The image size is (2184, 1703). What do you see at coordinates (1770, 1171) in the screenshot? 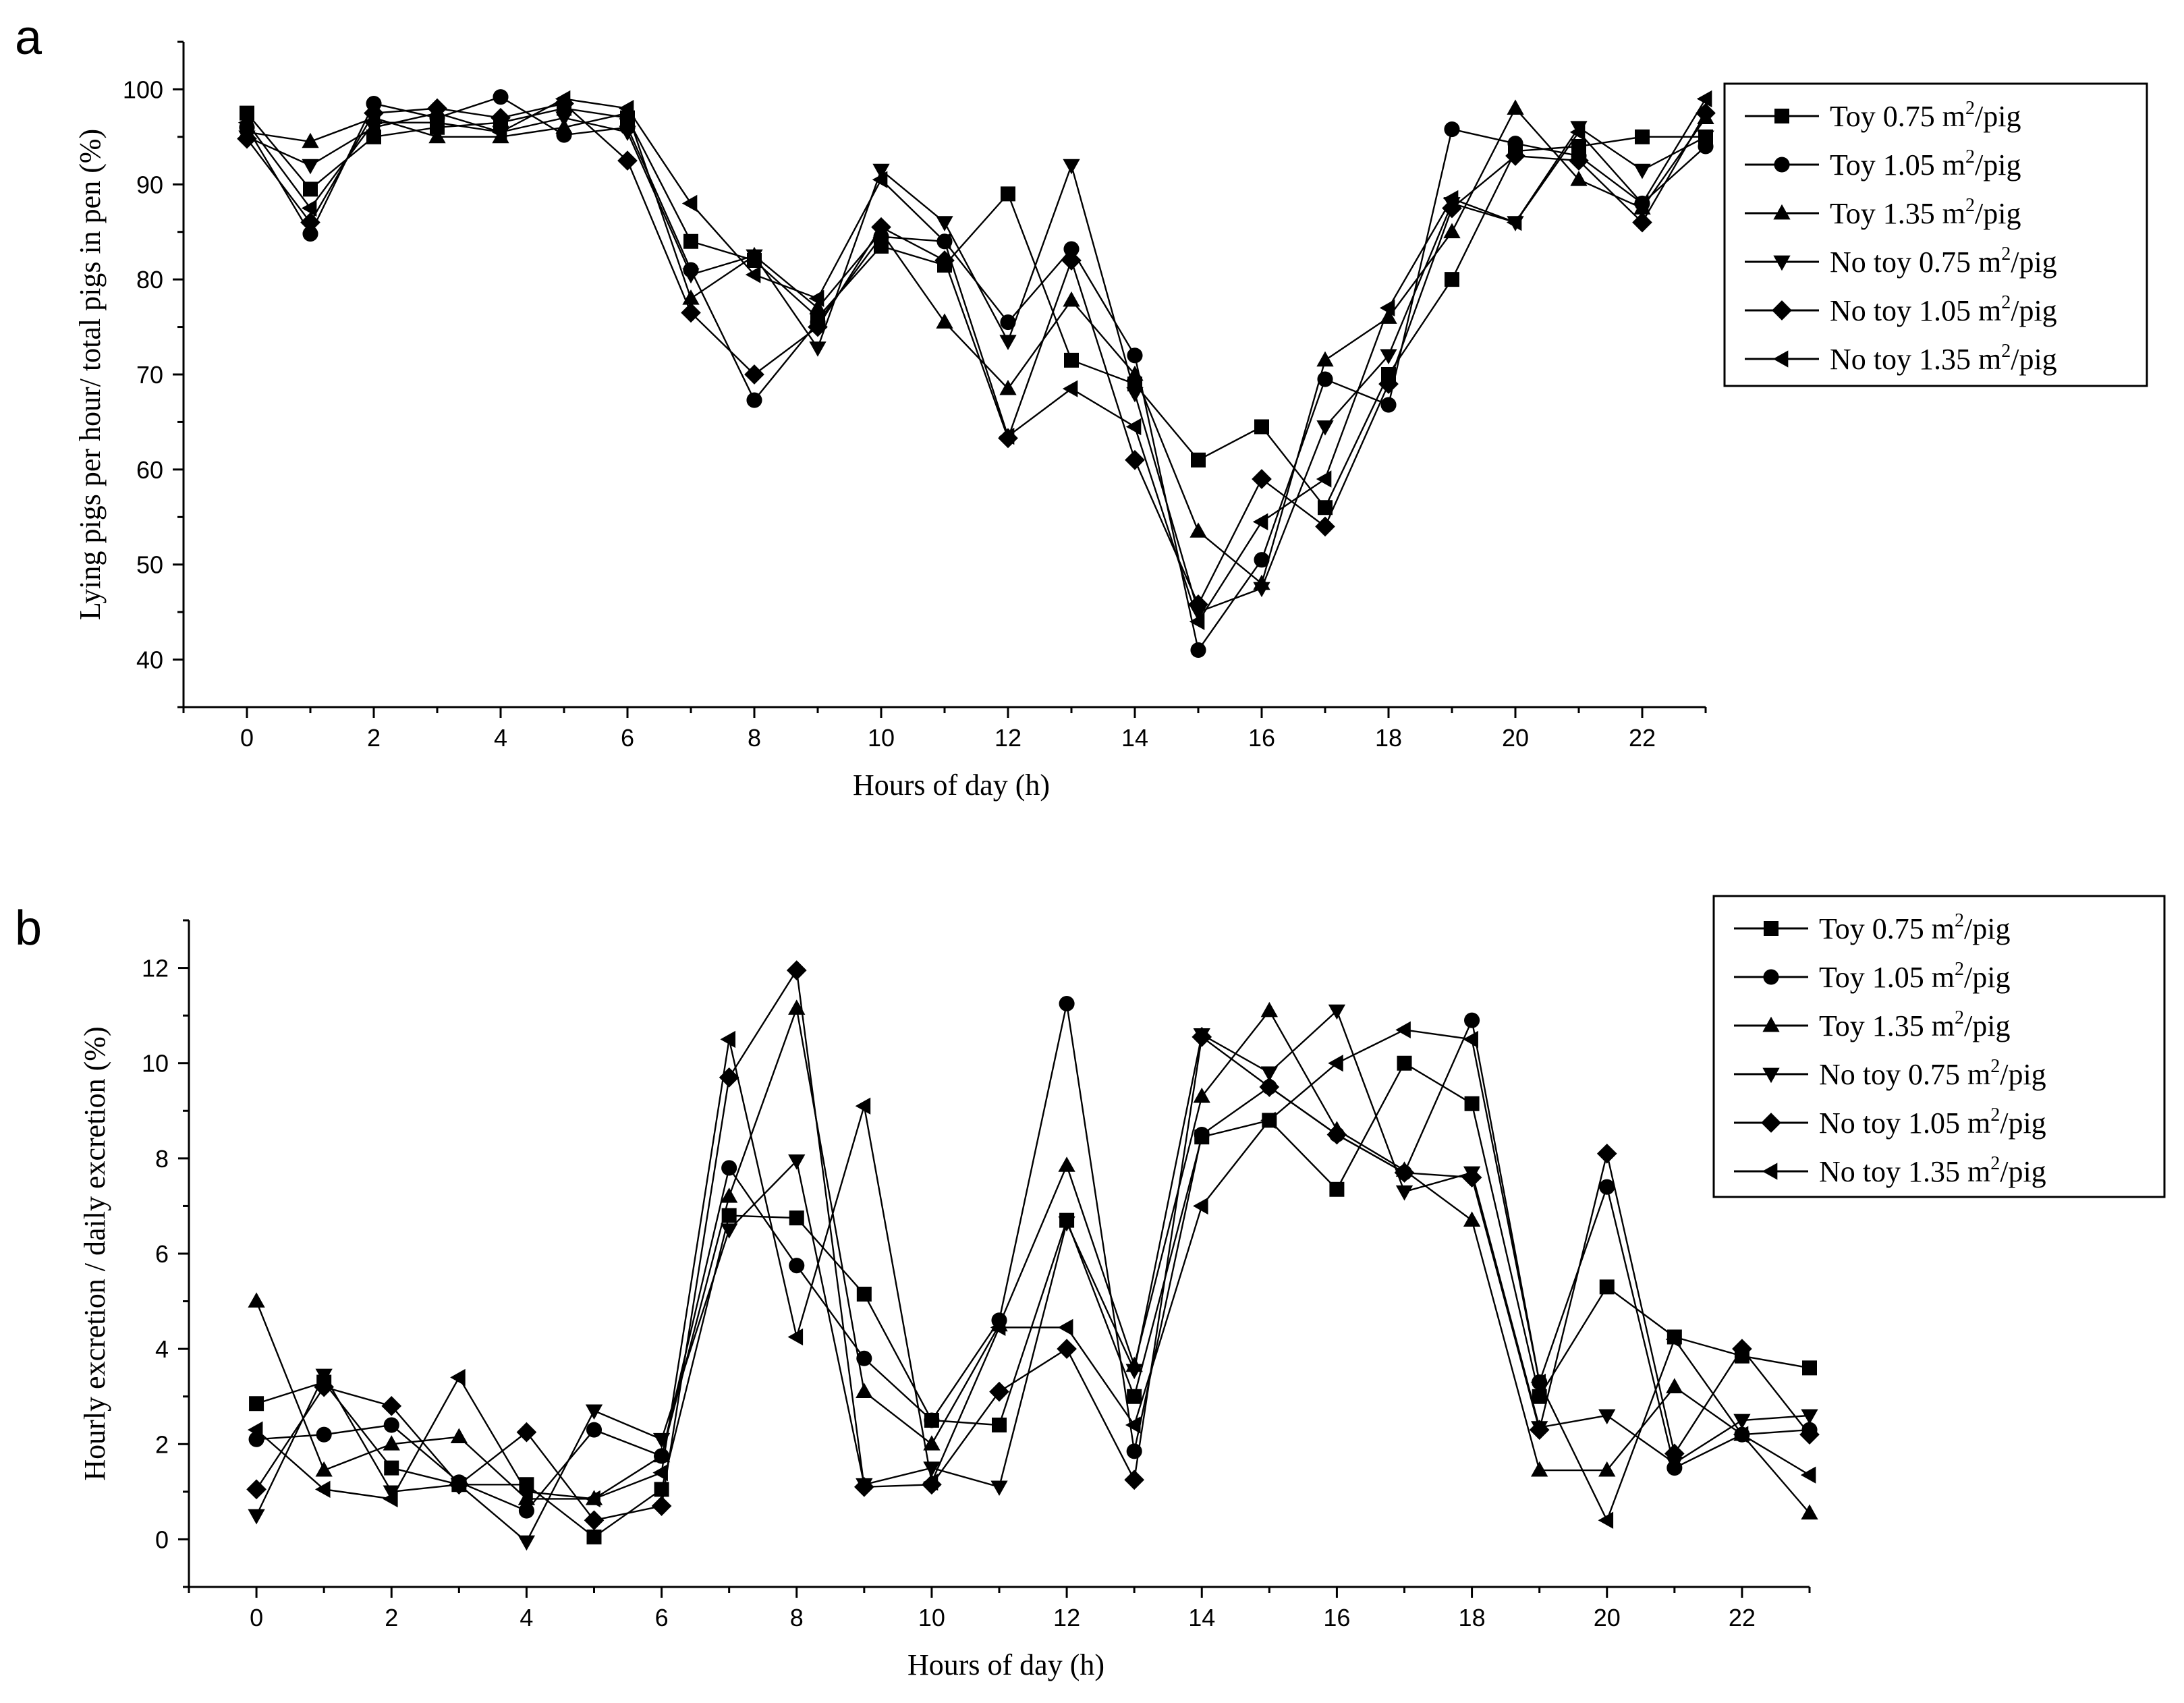
I see `legend-marker-triangle-left` at bounding box center [1770, 1171].